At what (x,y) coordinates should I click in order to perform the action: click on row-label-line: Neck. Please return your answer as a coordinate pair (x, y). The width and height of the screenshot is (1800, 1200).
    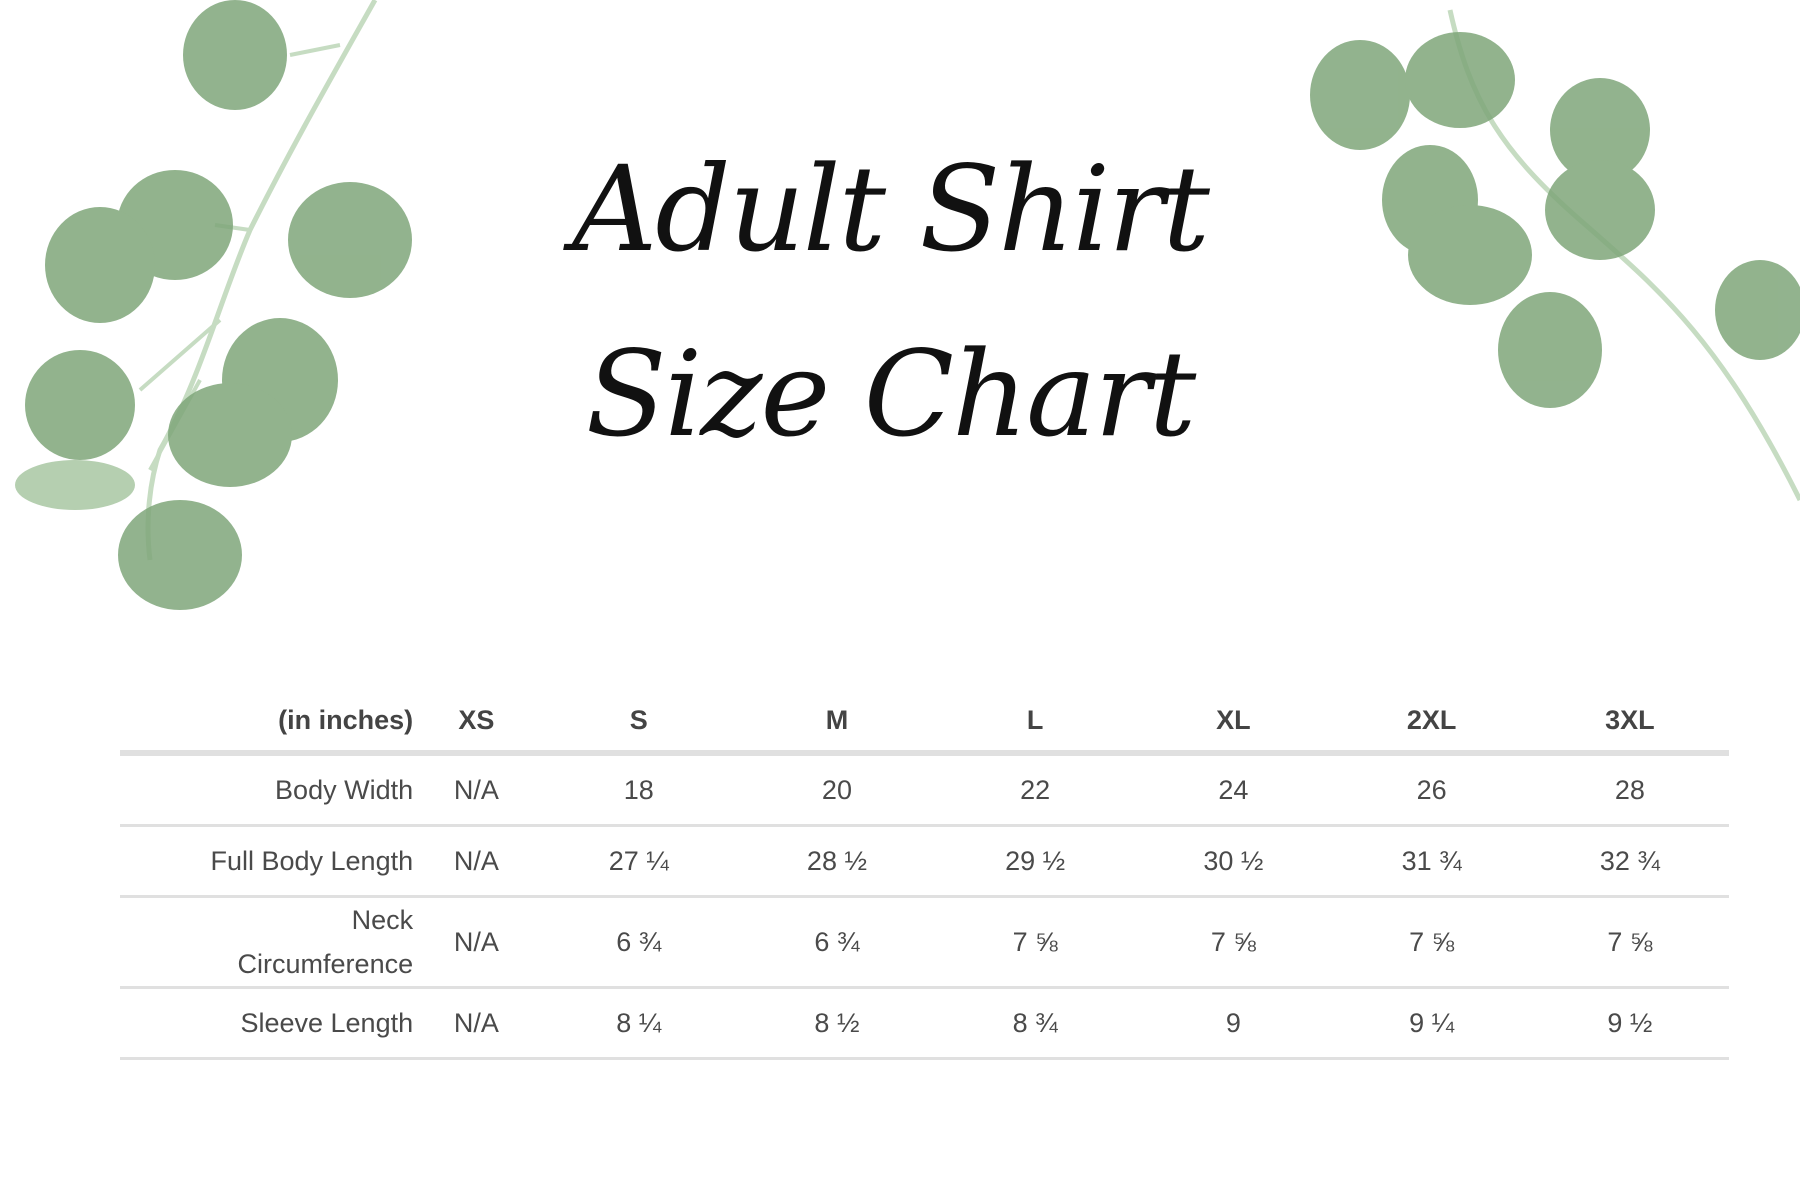
    Looking at the image, I should click on (382, 920).